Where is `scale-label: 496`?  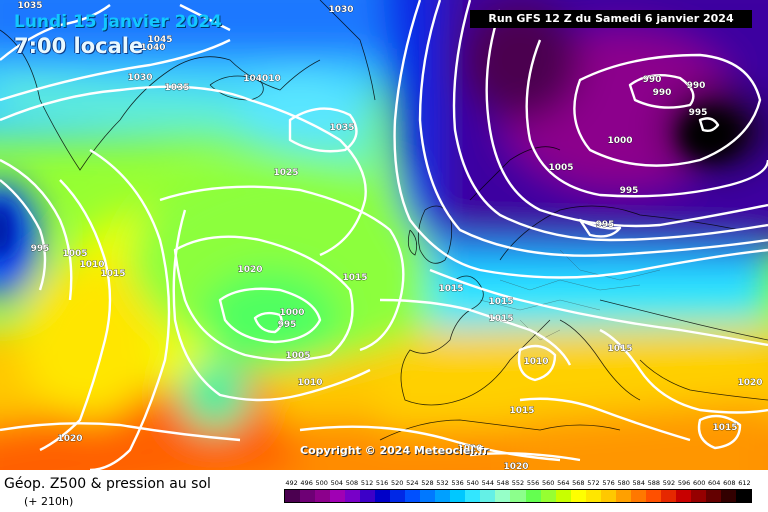
scale-label: 496 is located at coordinates (306, 483).